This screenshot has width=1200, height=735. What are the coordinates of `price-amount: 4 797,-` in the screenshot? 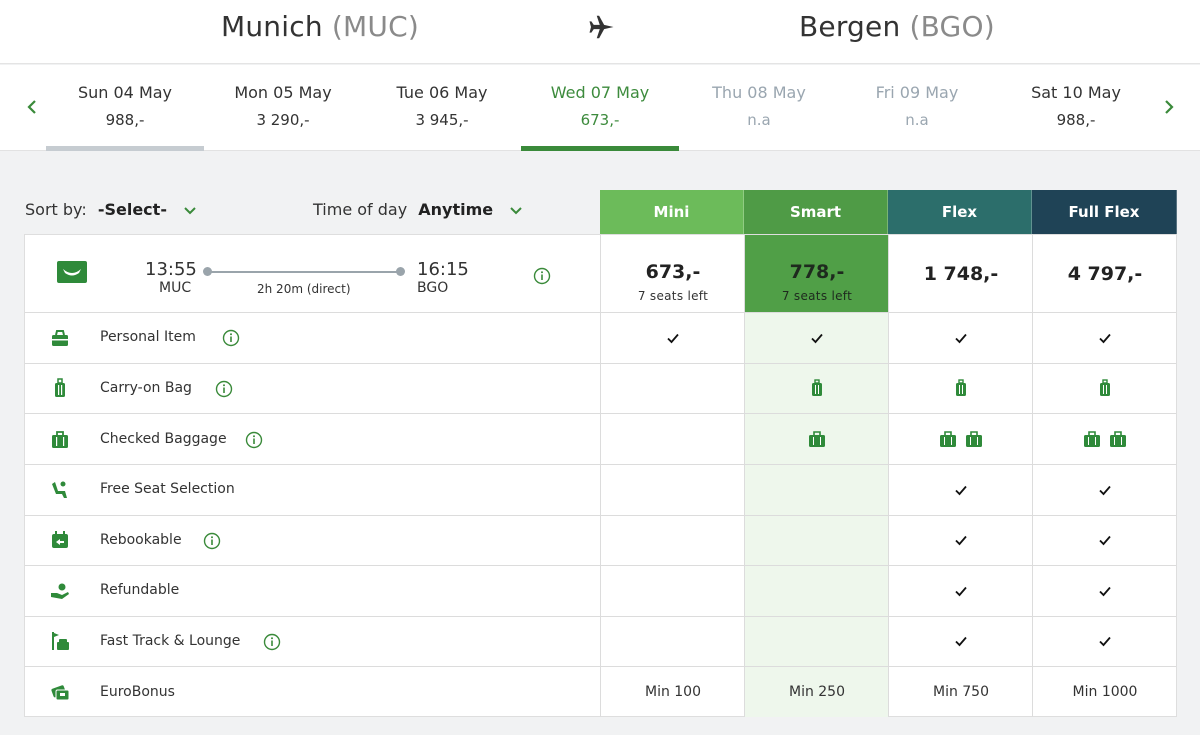 It's located at (1105, 274).